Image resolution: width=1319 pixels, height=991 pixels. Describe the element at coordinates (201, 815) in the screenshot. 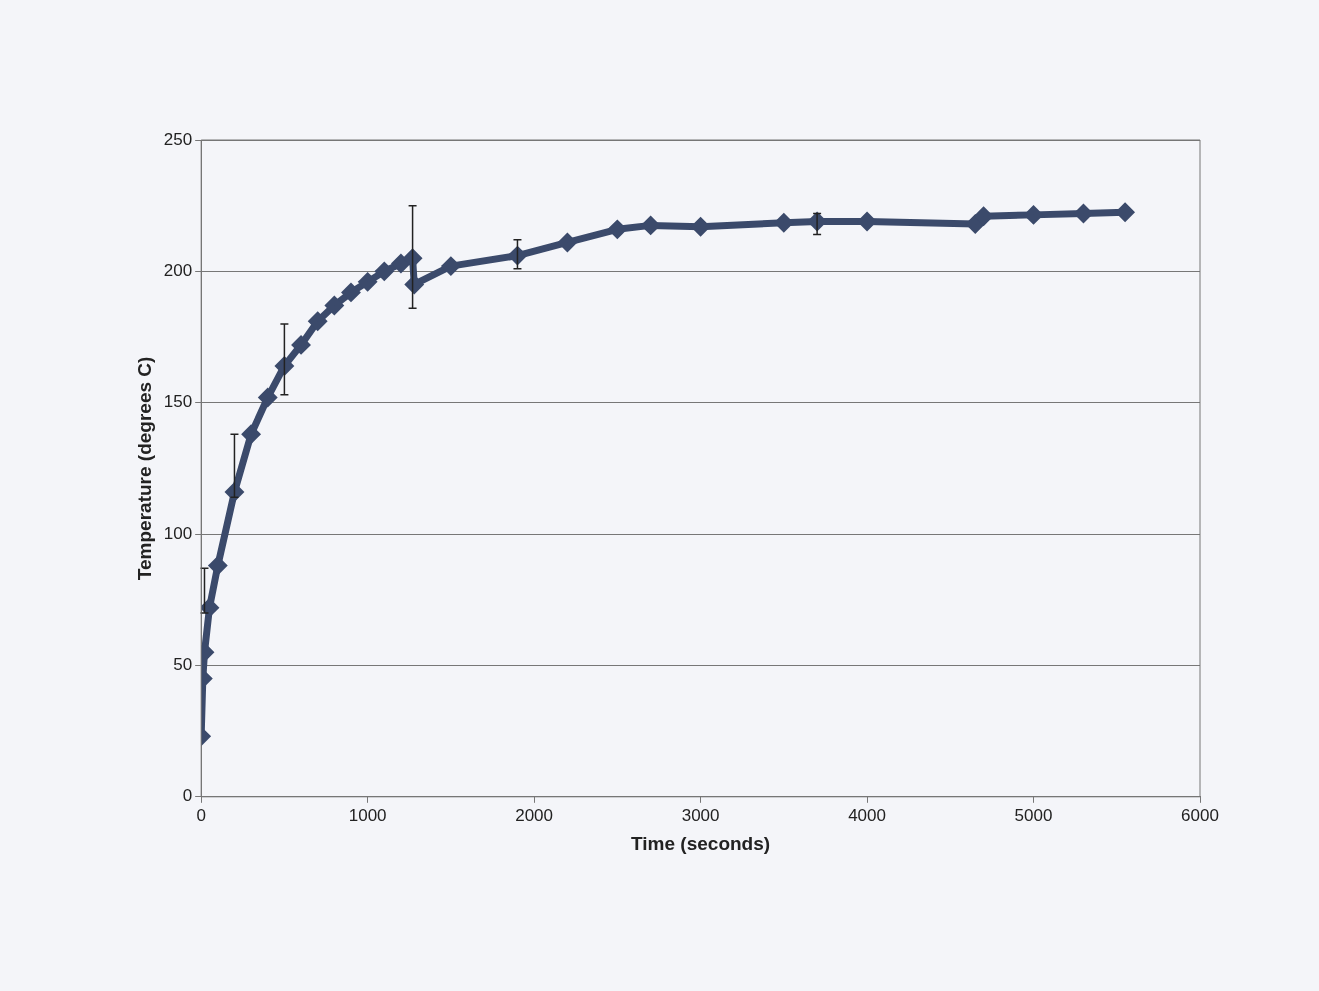

I see `x-tick-label: 0` at that location.